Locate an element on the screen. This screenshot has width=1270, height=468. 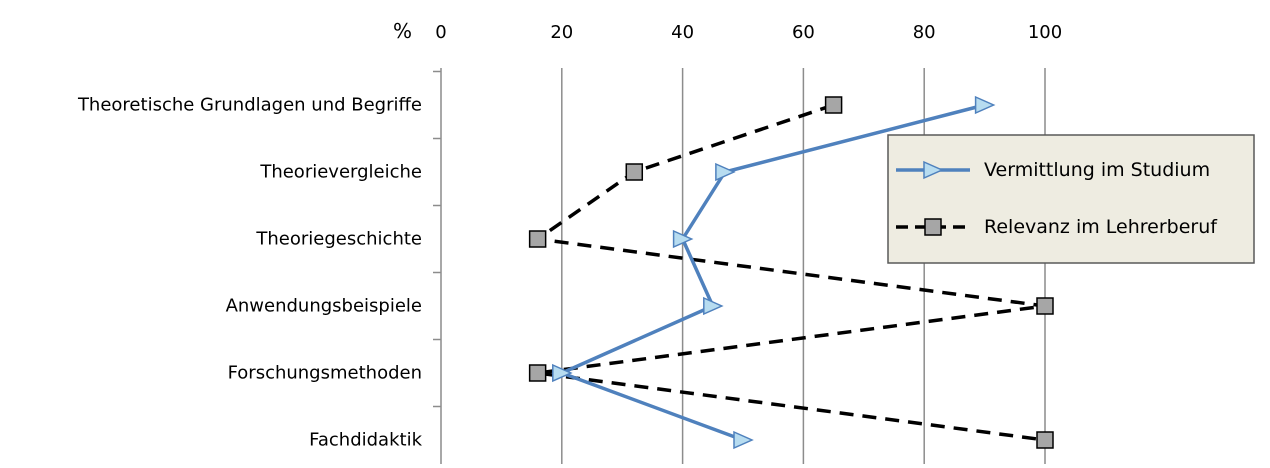
legend-label-1: Vermittlung im Studium is located at coordinates (1097, 170).